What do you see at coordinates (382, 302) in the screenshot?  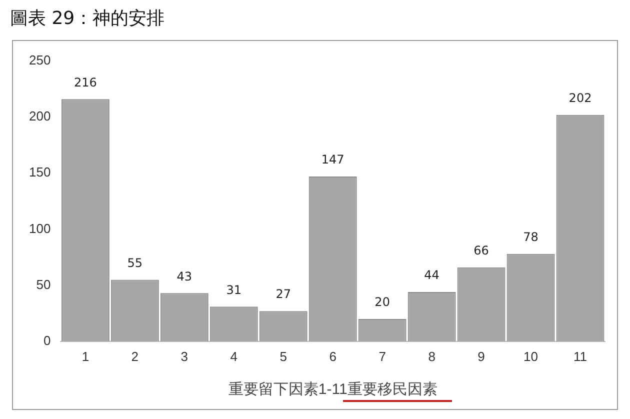 I see `data-label: 20` at bounding box center [382, 302].